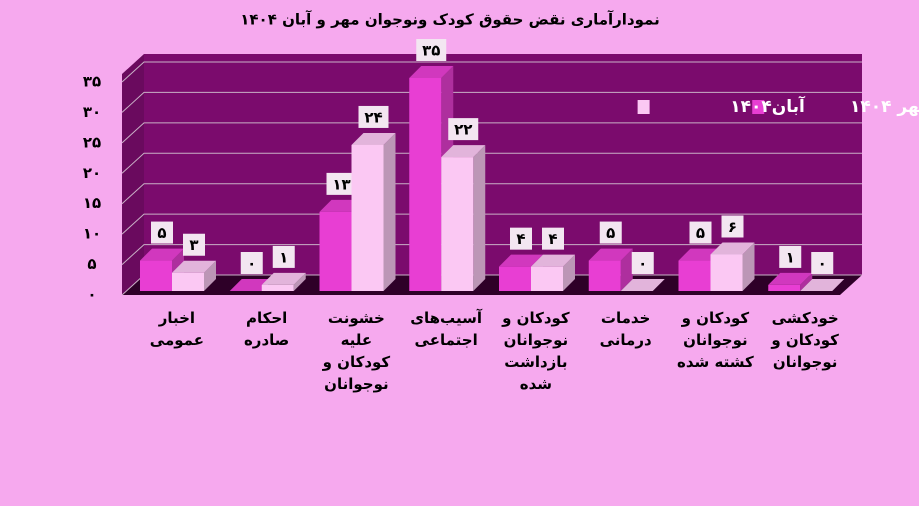 The image size is (919, 506). I want to click on x-tick-label: خشونت علیه کودکان و نوجوانان, so click(356, 351).